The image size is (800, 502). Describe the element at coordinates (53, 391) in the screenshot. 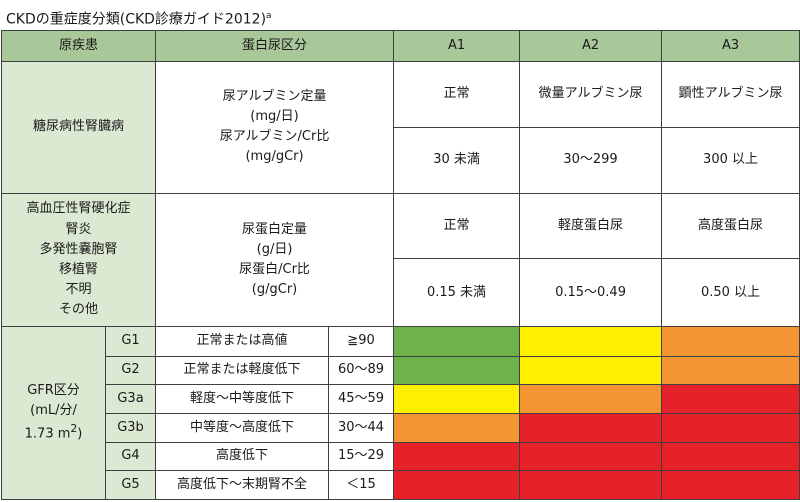

I see `gfr-label-line: GFR区分` at that location.